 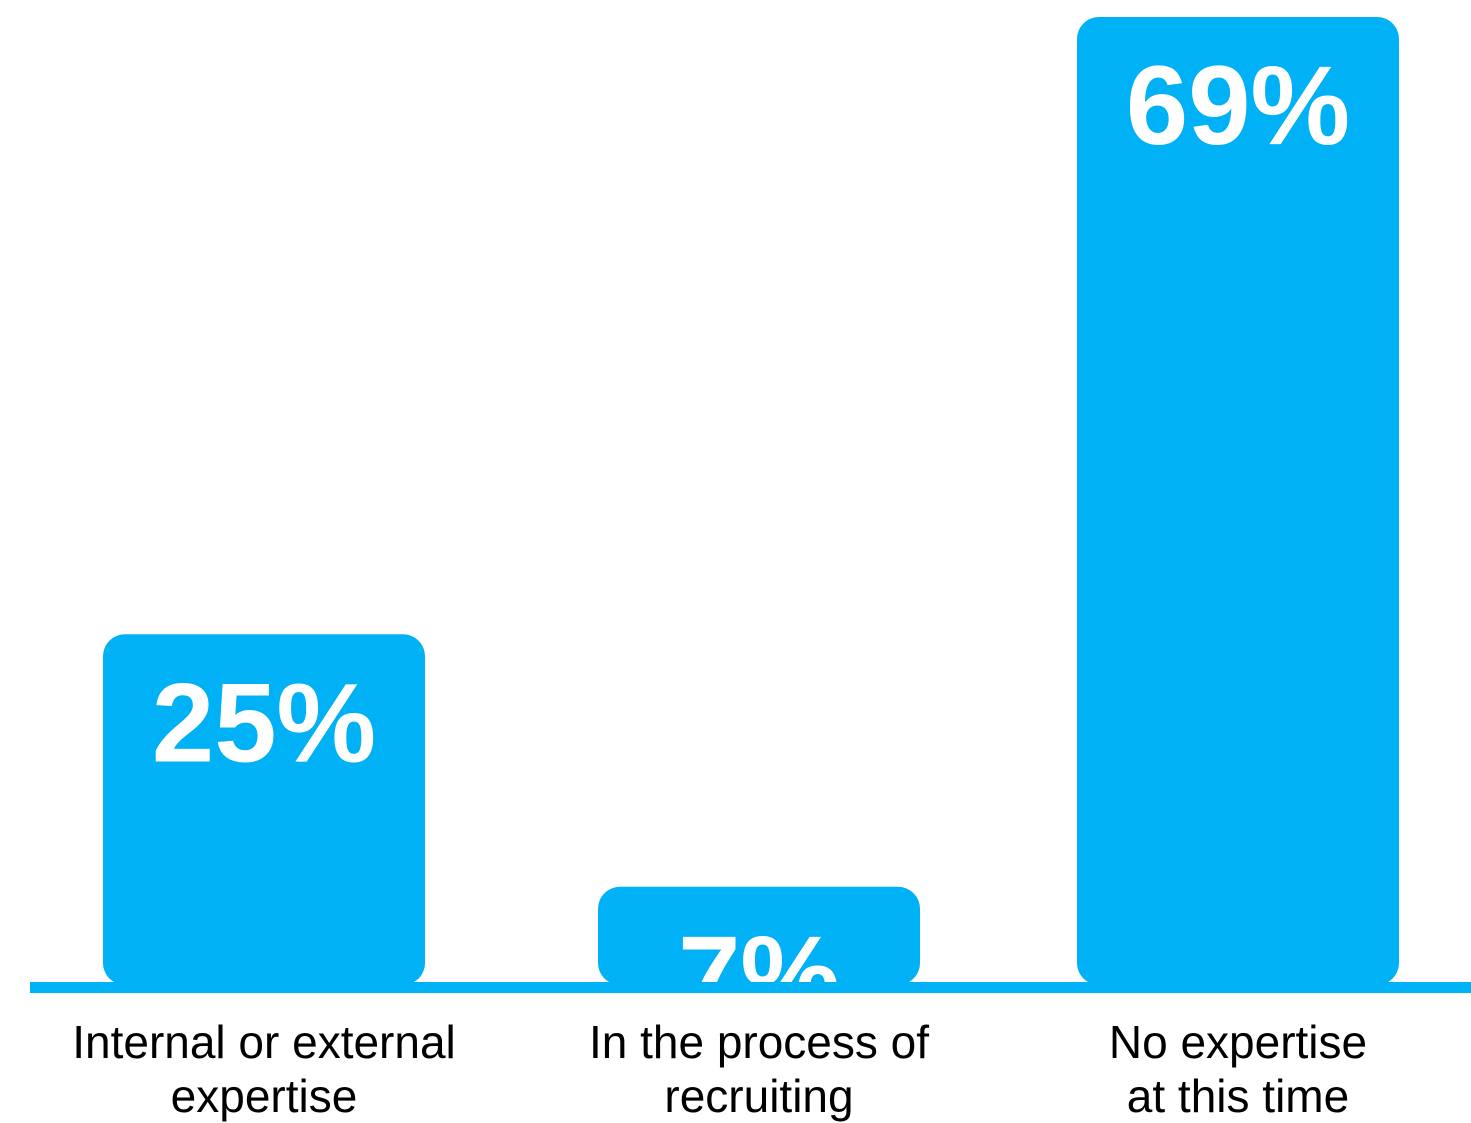 I want to click on category-label-1-line-1: Internal or external, so click(x=264, y=1042).